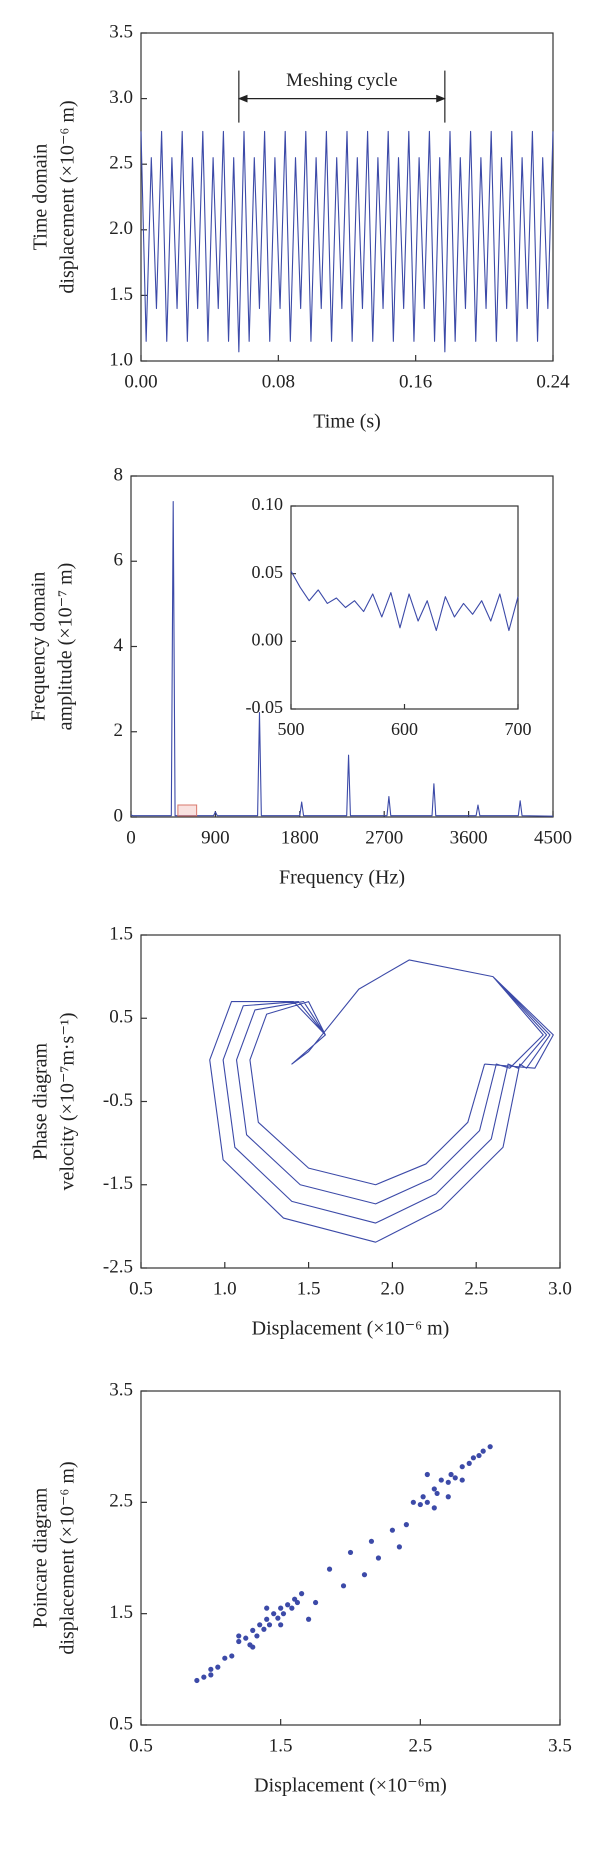  Describe the element at coordinates (309, 1288) in the screenshot. I see `x-tick-label: 1.5` at that location.